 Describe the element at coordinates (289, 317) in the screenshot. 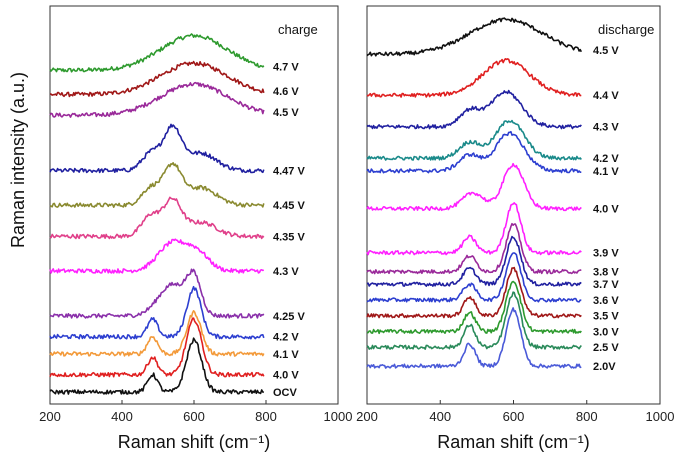

I see `series-label: 4.25 V` at that location.